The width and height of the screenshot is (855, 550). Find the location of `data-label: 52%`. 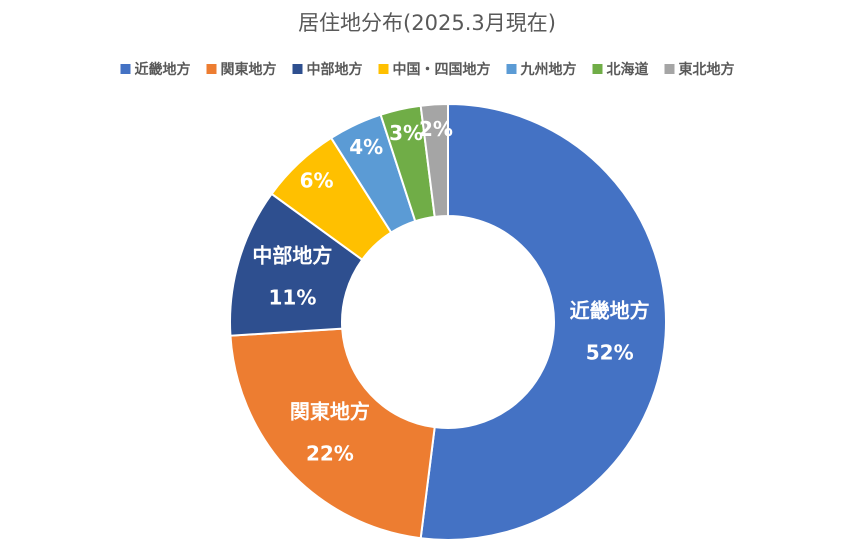

data-label: 52% is located at coordinates (610, 353).